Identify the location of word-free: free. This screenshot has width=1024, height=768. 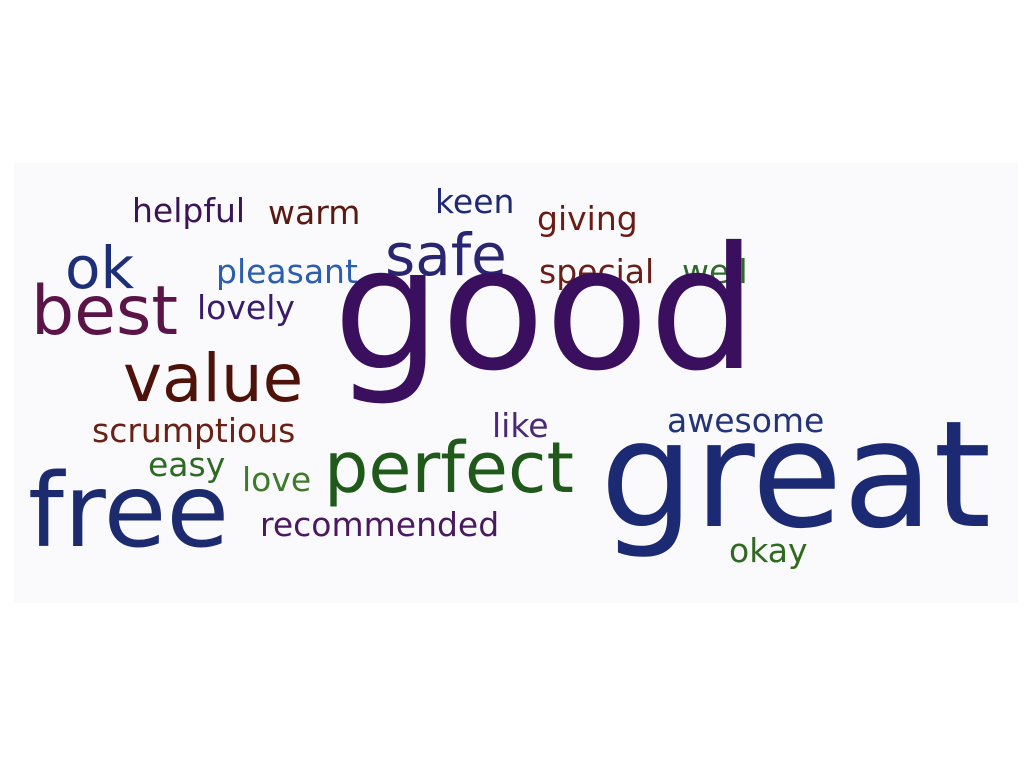
(129, 511).